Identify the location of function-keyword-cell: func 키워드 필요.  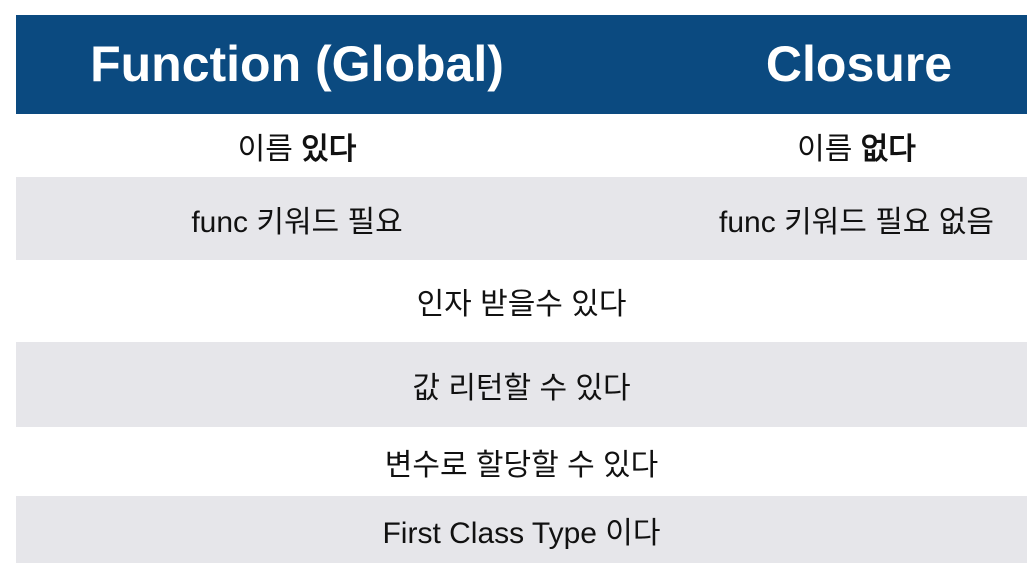
(297, 218).